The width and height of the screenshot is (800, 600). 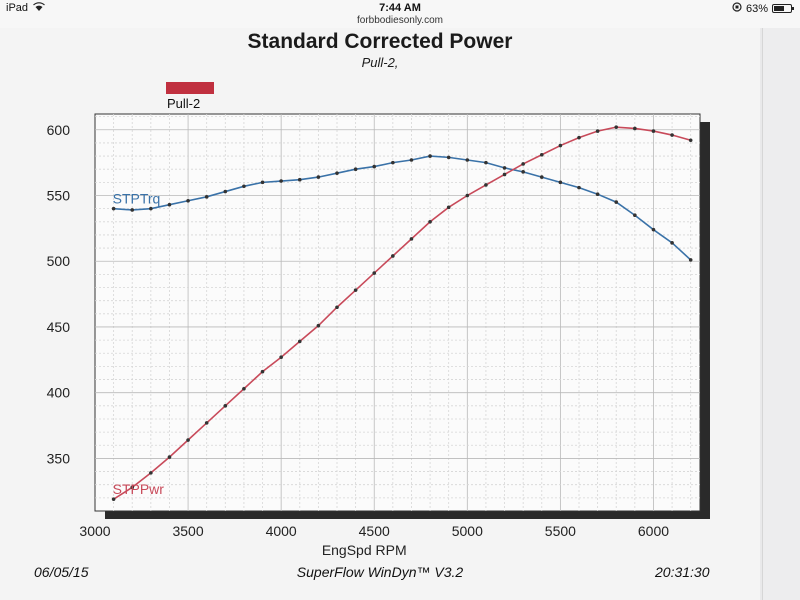 I want to click on y-tick-label: 400, so click(x=59, y=393).